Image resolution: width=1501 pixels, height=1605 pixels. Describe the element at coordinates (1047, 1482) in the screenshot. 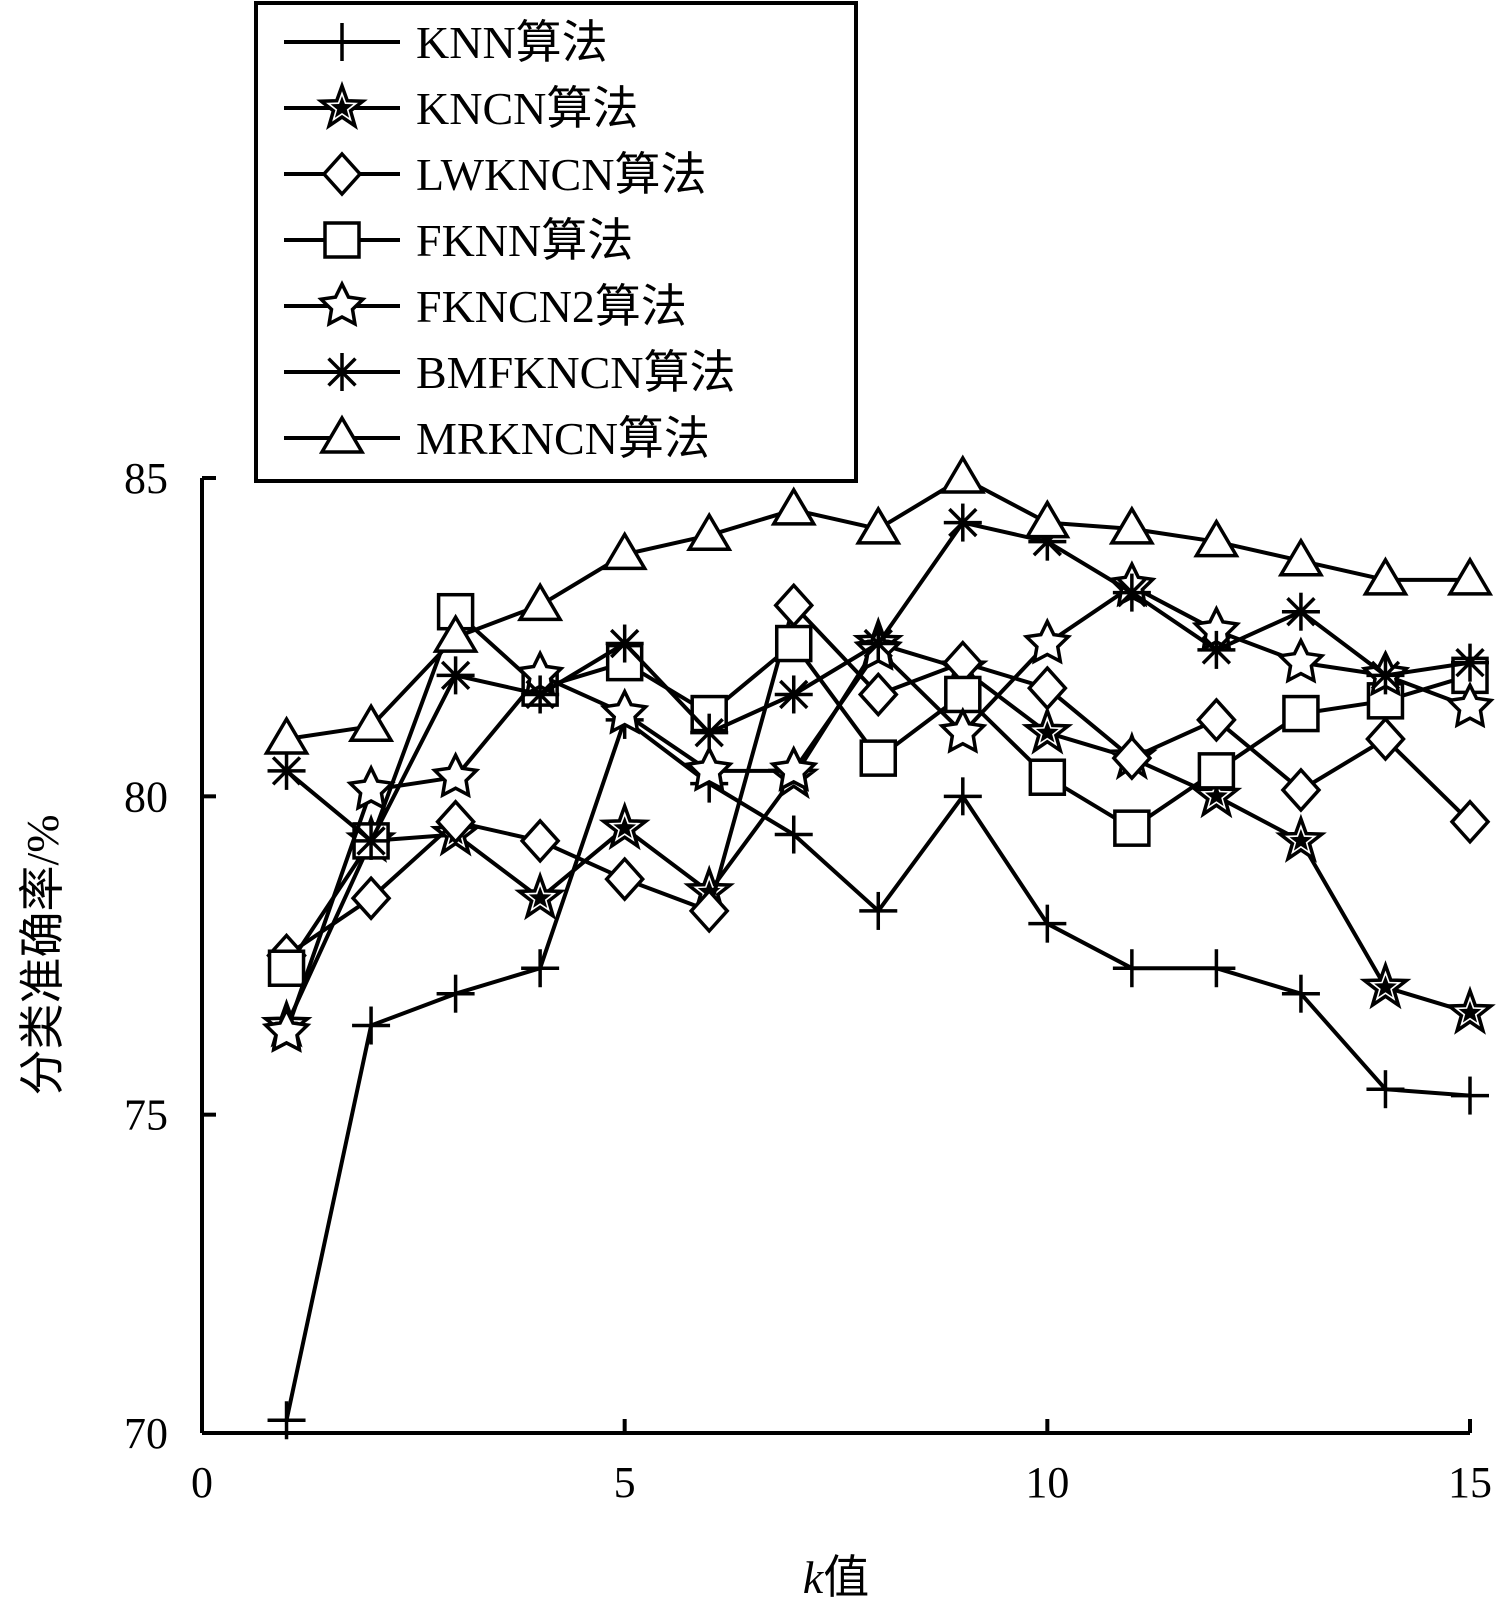

I see `x-tick-label: 10` at that location.